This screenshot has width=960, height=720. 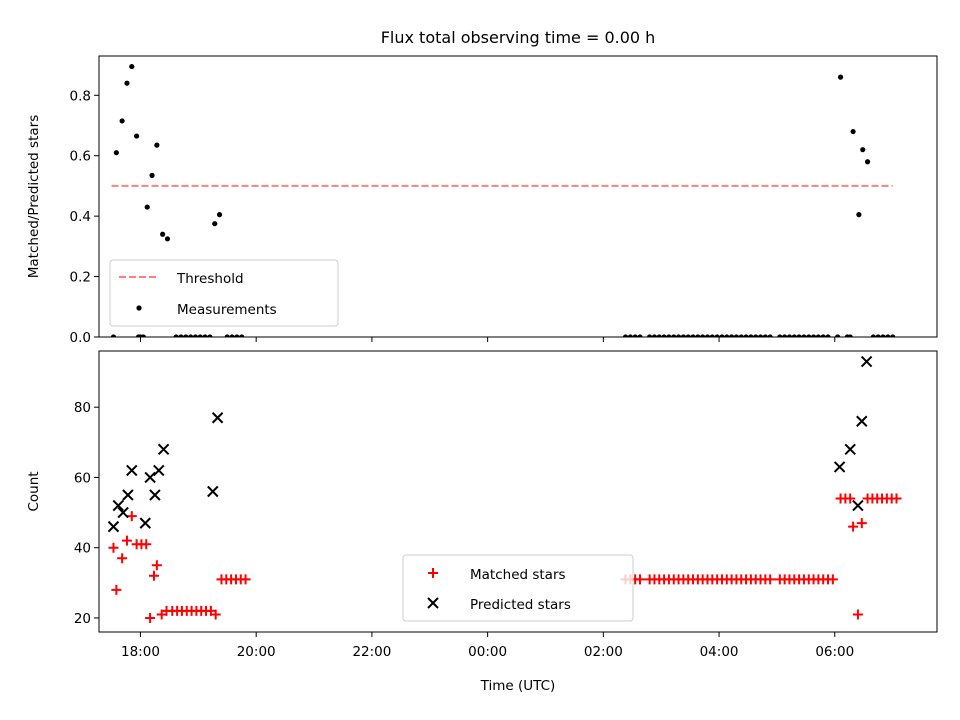 What do you see at coordinates (140, 652) in the screenshot?
I see `x-tick-label: 18:00` at bounding box center [140, 652].